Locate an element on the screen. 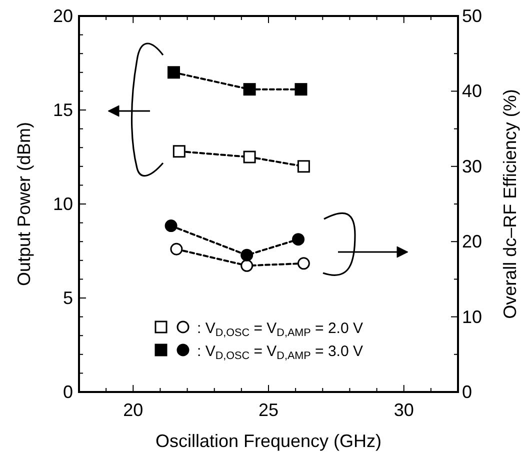  x-tick-label: 20 is located at coordinates (133, 410).